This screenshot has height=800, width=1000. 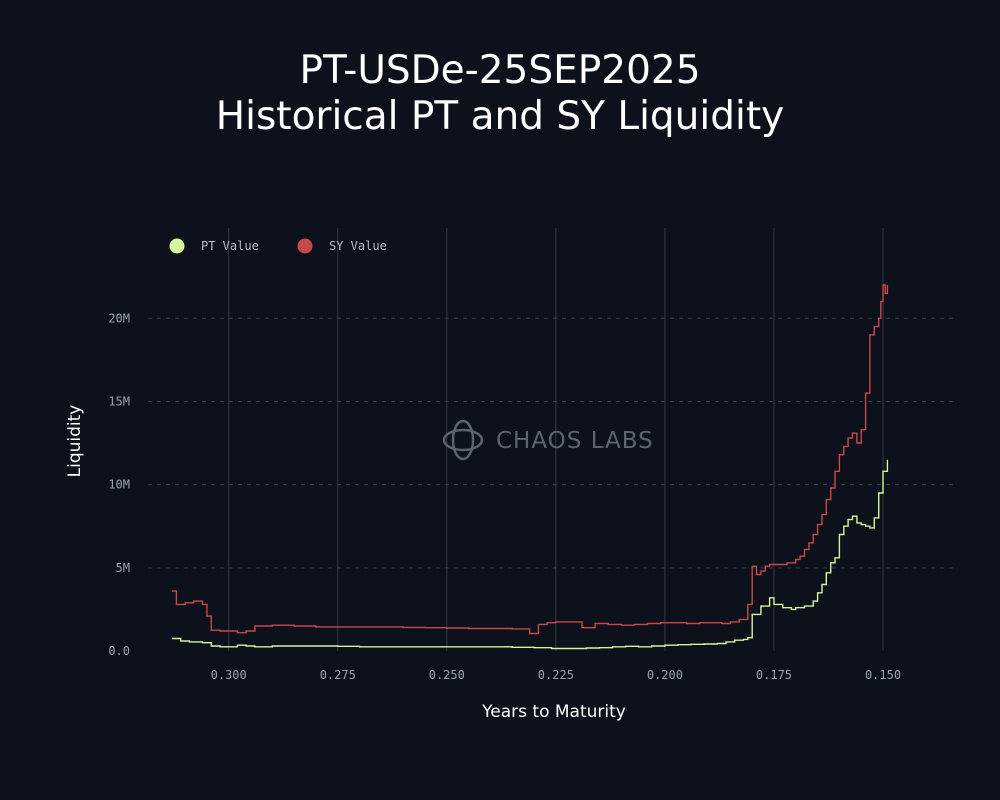 What do you see at coordinates (556, 675) in the screenshot?
I see `x-tick-label: 0.225` at bounding box center [556, 675].